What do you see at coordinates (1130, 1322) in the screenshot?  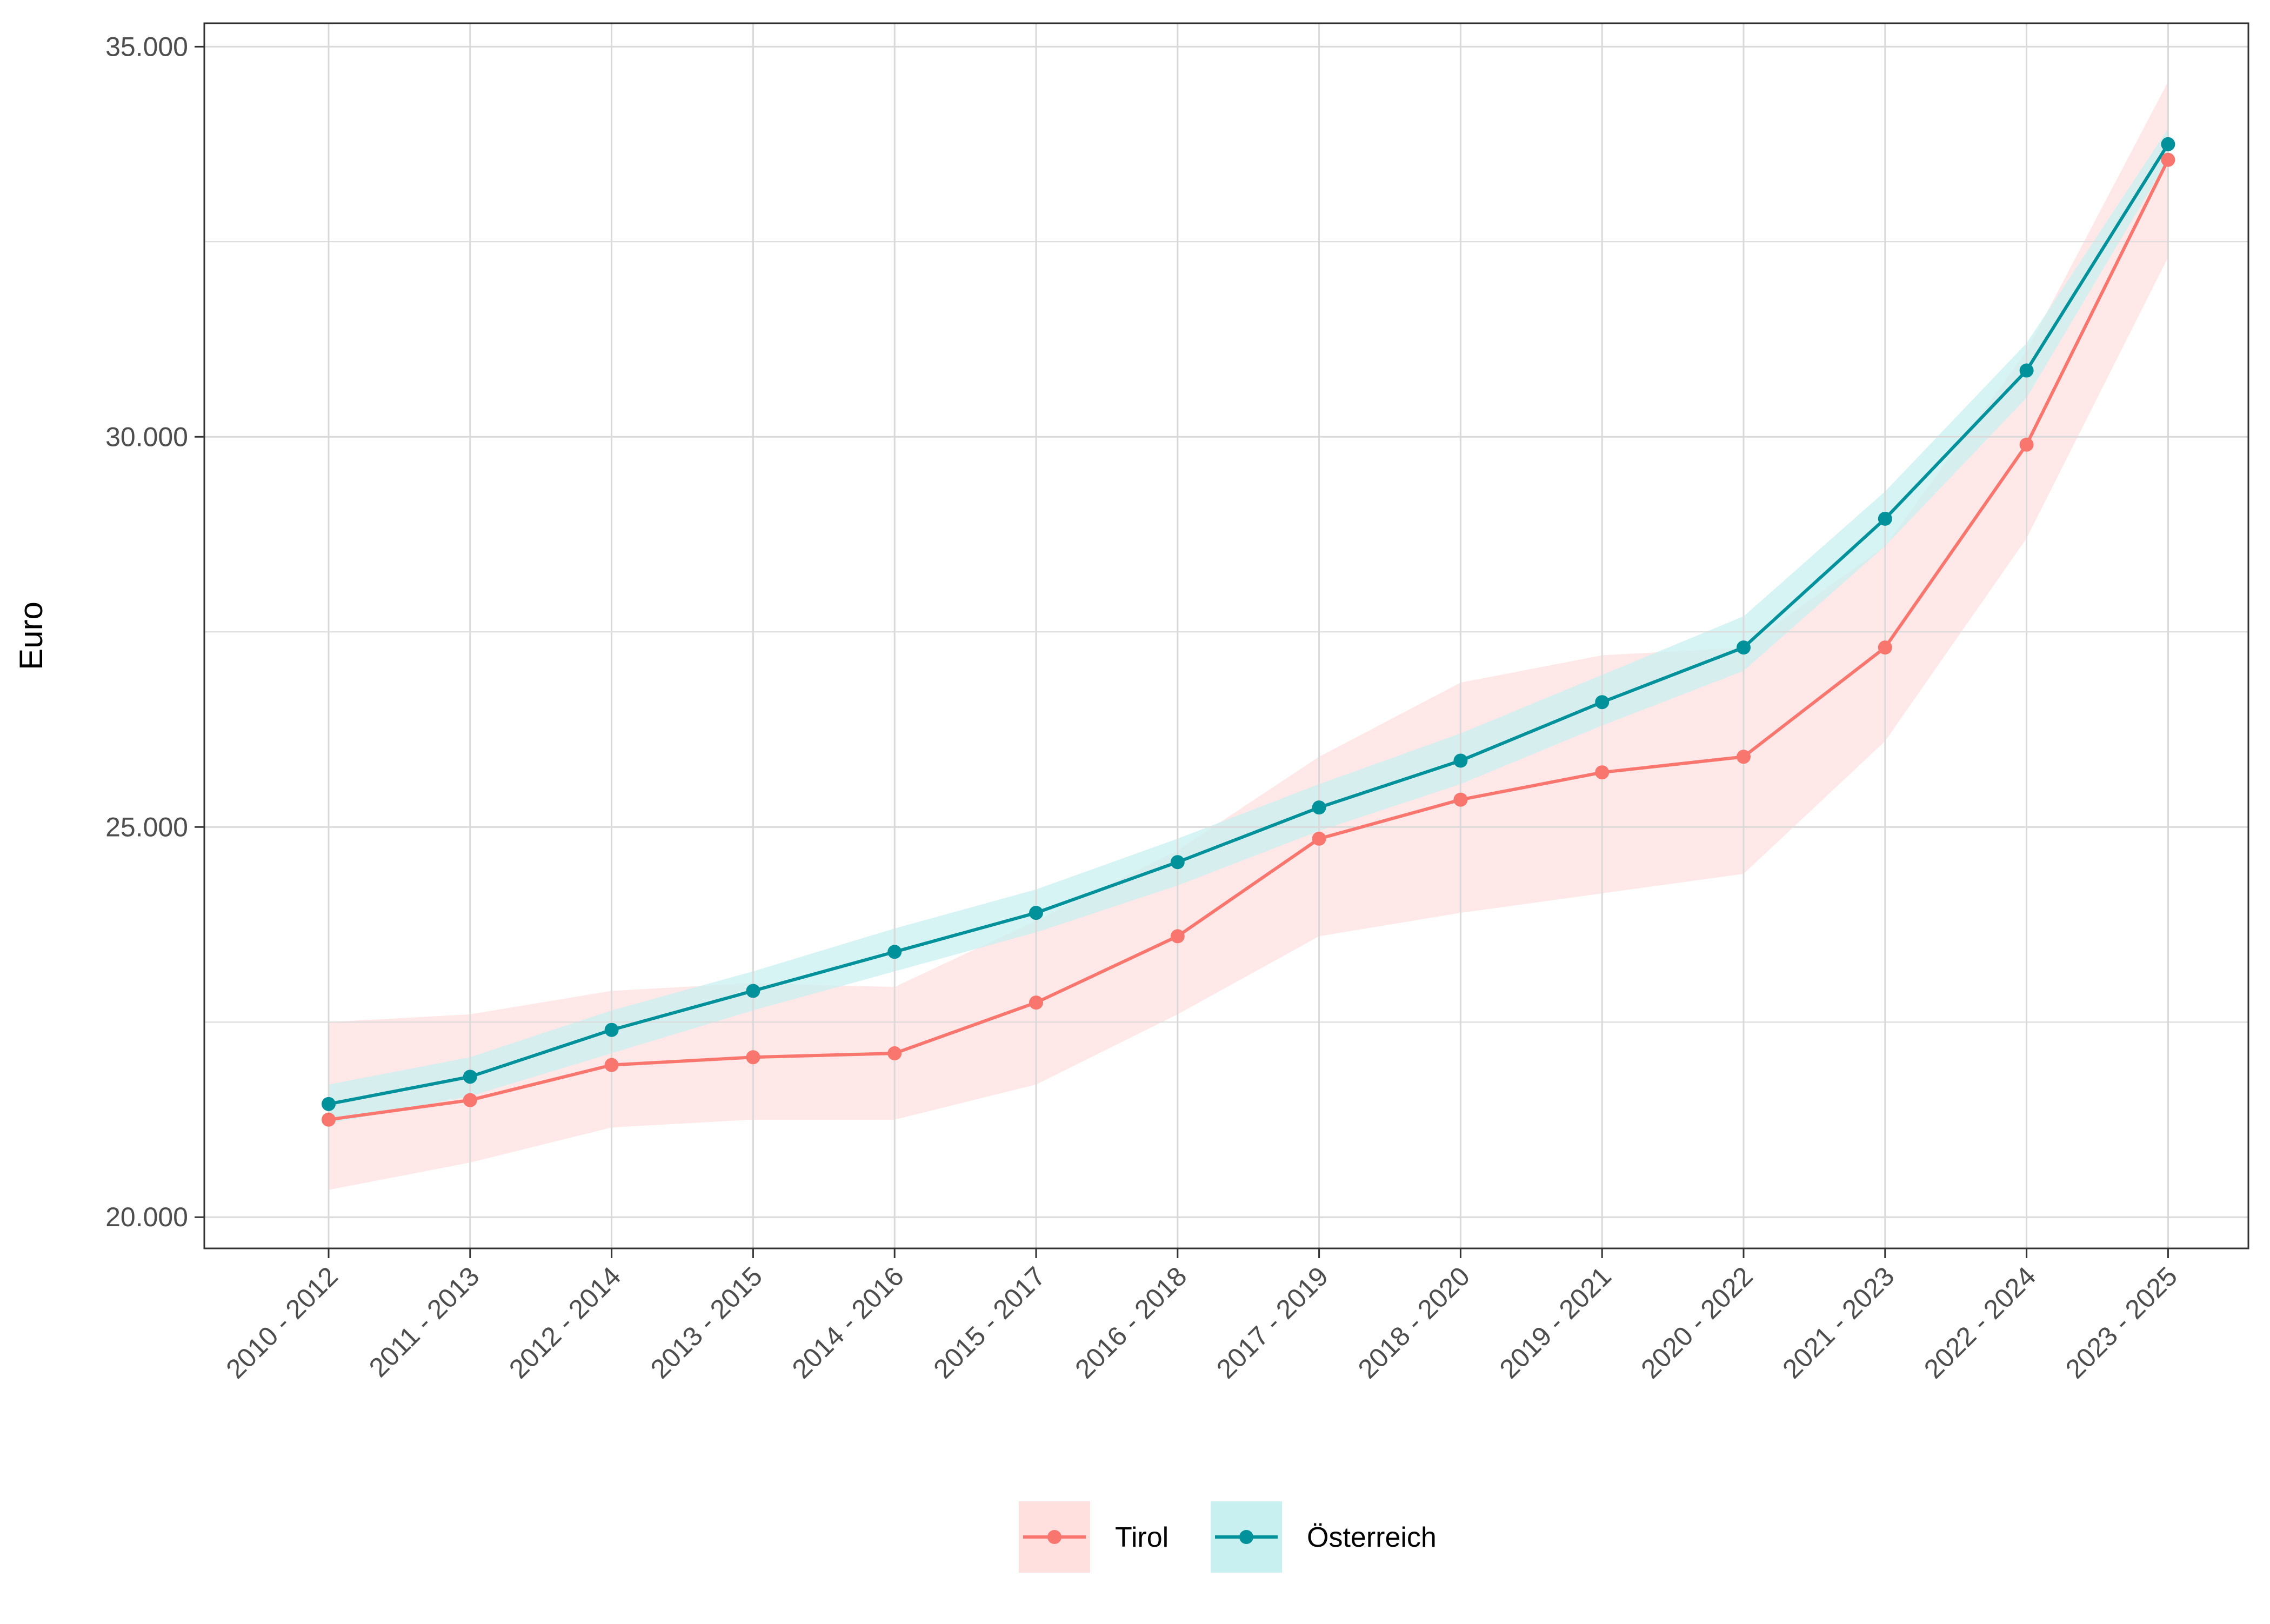 I see `x-tick-label: 2016 - 2018` at bounding box center [1130, 1322].